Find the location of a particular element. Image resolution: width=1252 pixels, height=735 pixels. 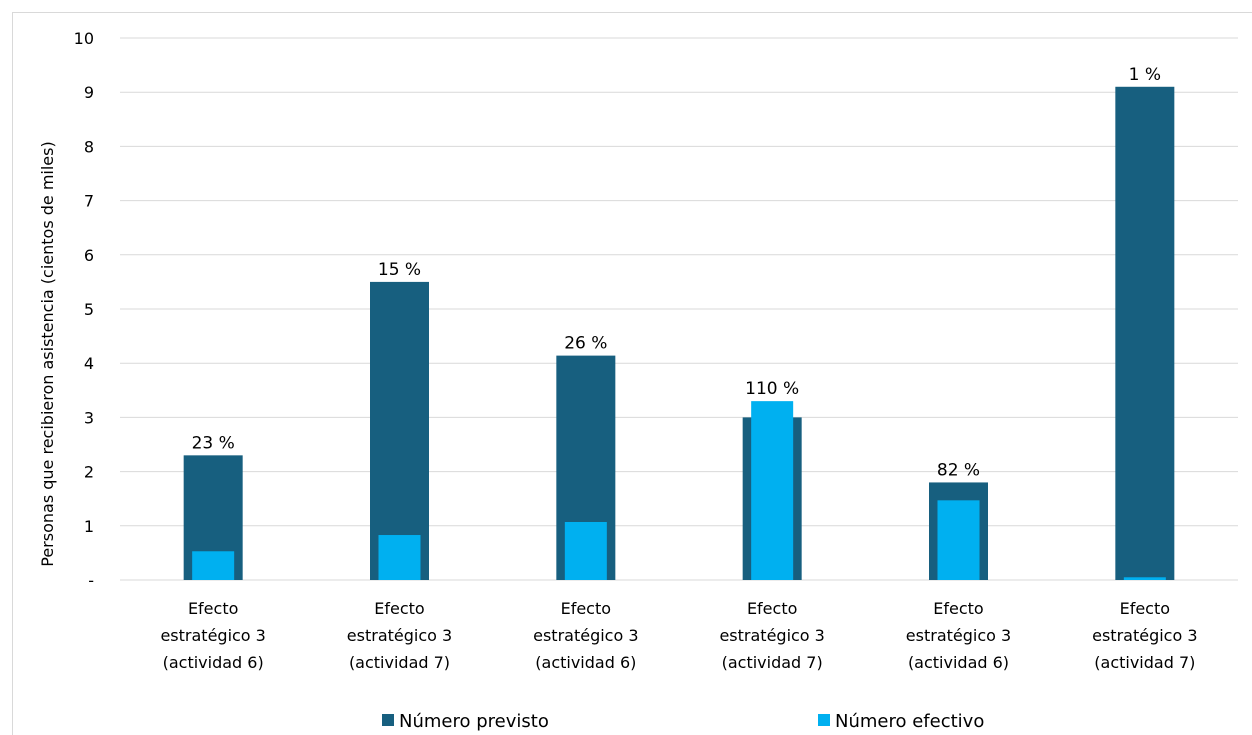

data-label: 15 % is located at coordinates (399, 270).